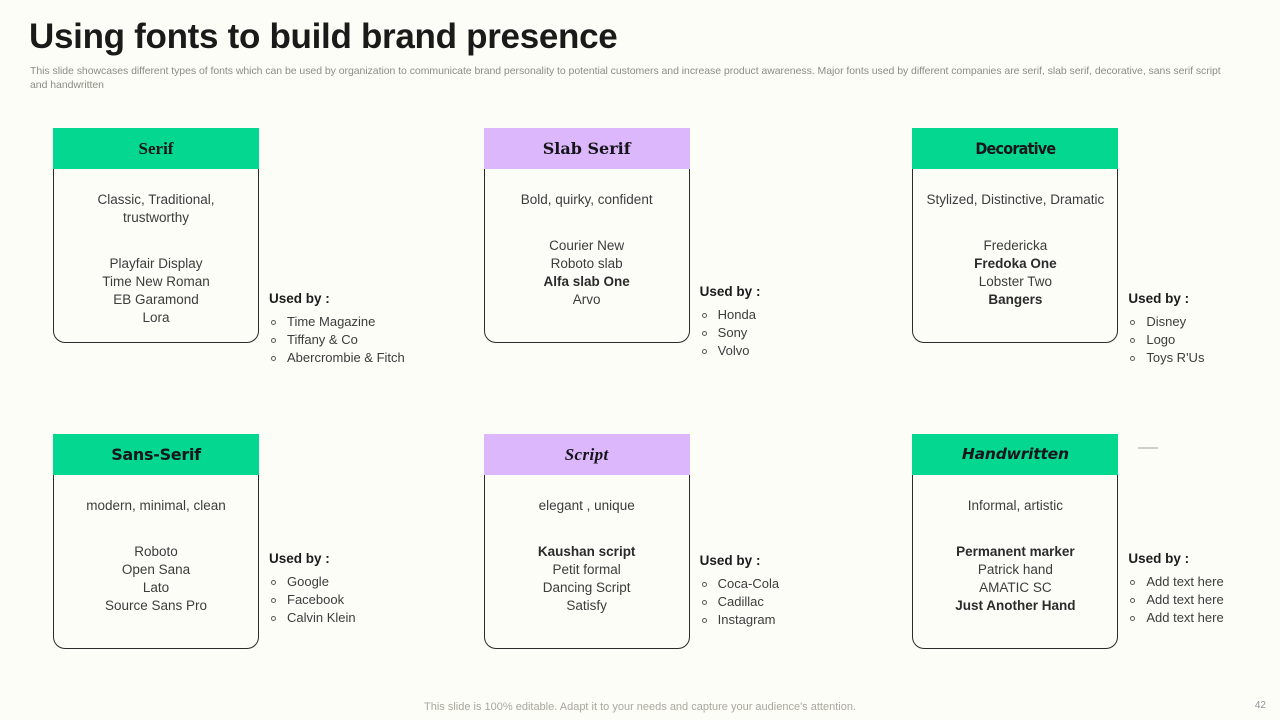 This screenshot has height=720, width=1280. I want to click on usedby-item-label: Instagram, so click(746, 619).